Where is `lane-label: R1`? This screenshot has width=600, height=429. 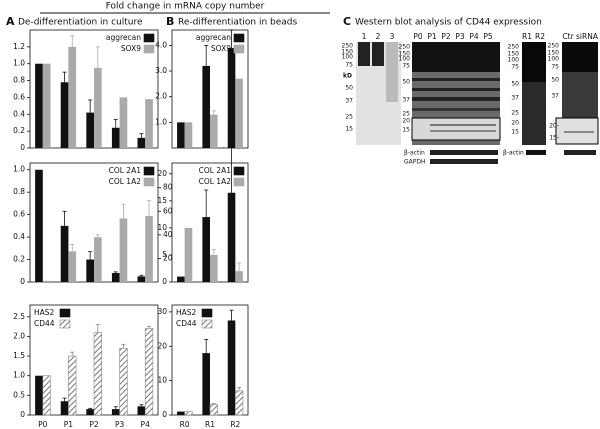
lane-label: R1 is located at coordinates (527, 36).